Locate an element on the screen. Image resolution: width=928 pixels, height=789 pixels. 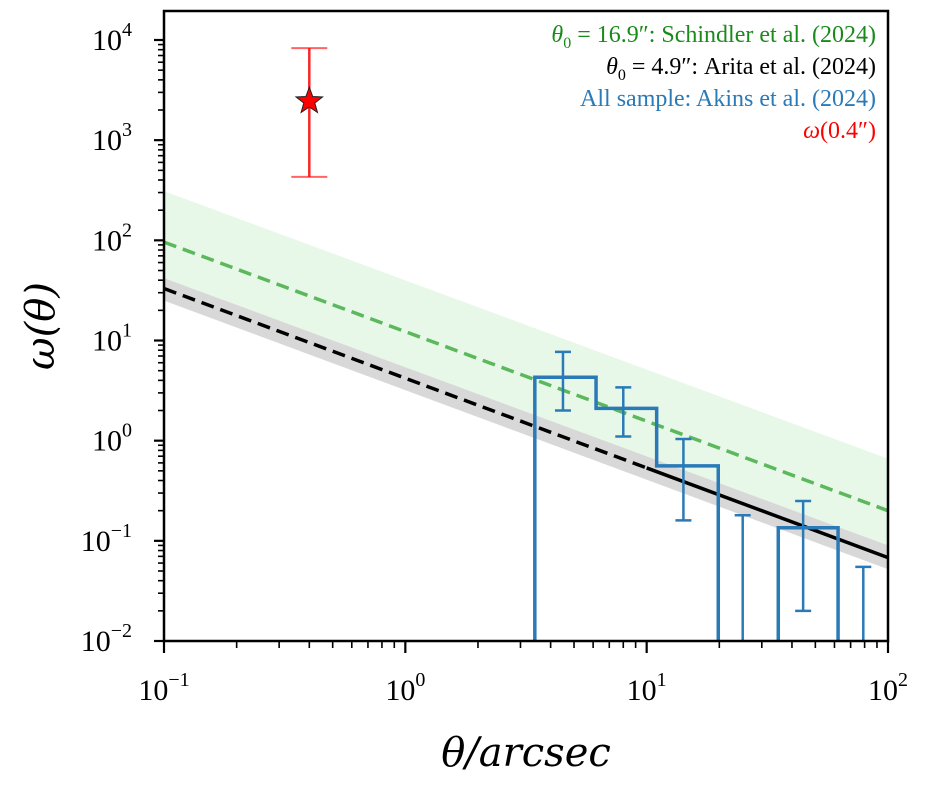
legend-entry: θ0 = 4.9″: Arita et al. (2024) is located at coordinates (741, 69).